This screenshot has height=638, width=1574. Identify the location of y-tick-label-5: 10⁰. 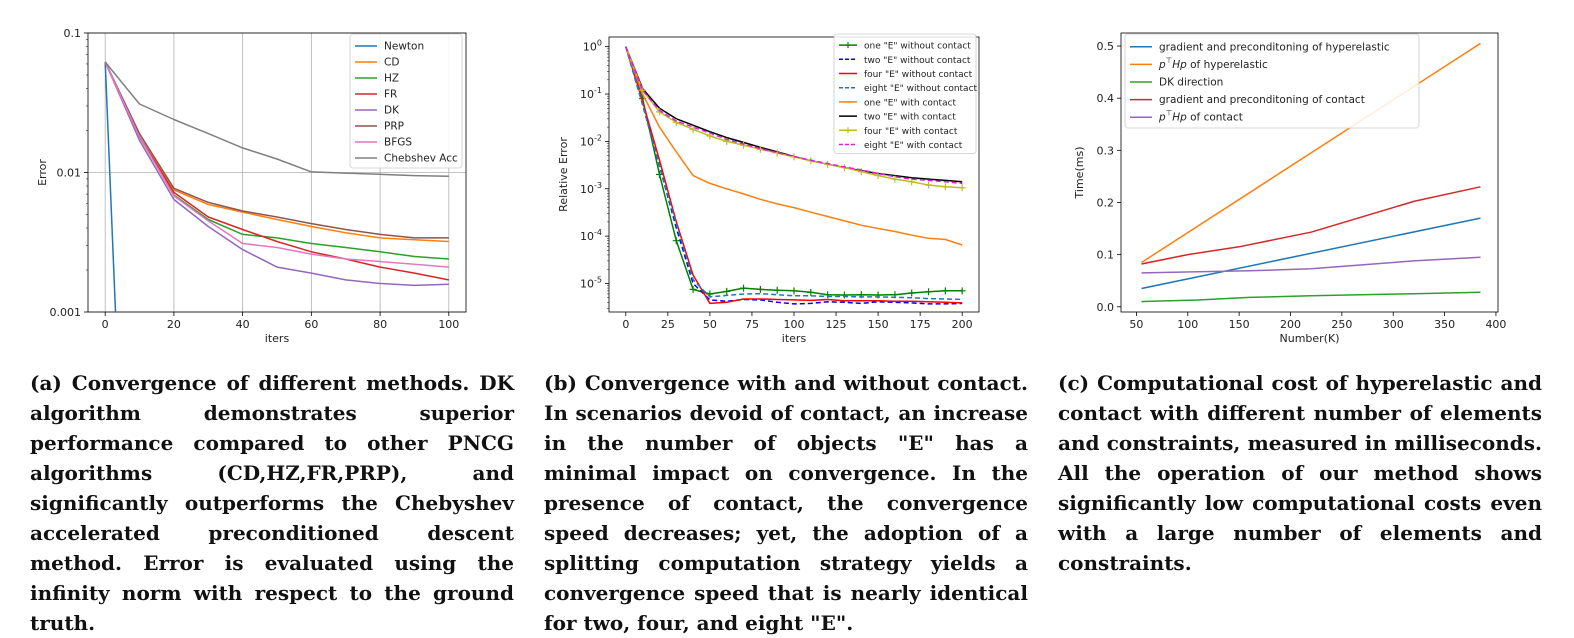
(592, 46).